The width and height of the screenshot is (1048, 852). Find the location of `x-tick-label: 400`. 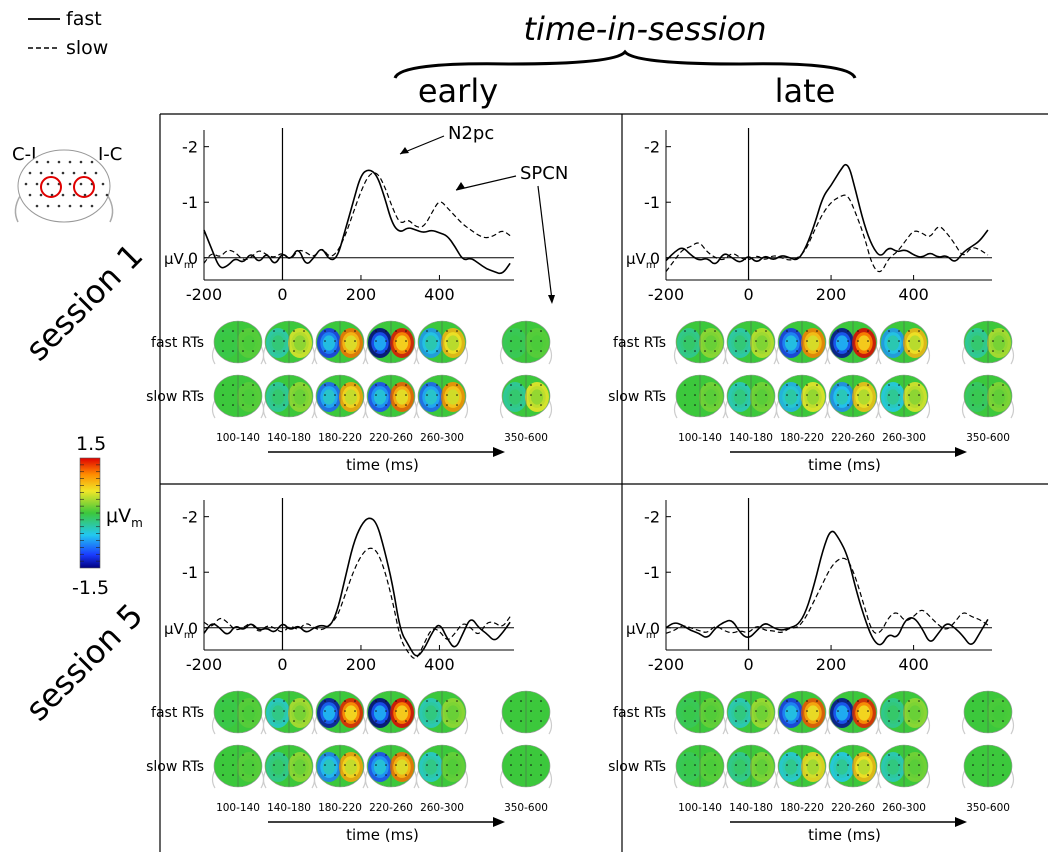

x-tick-label: 400 is located at coordinates (913, 664).